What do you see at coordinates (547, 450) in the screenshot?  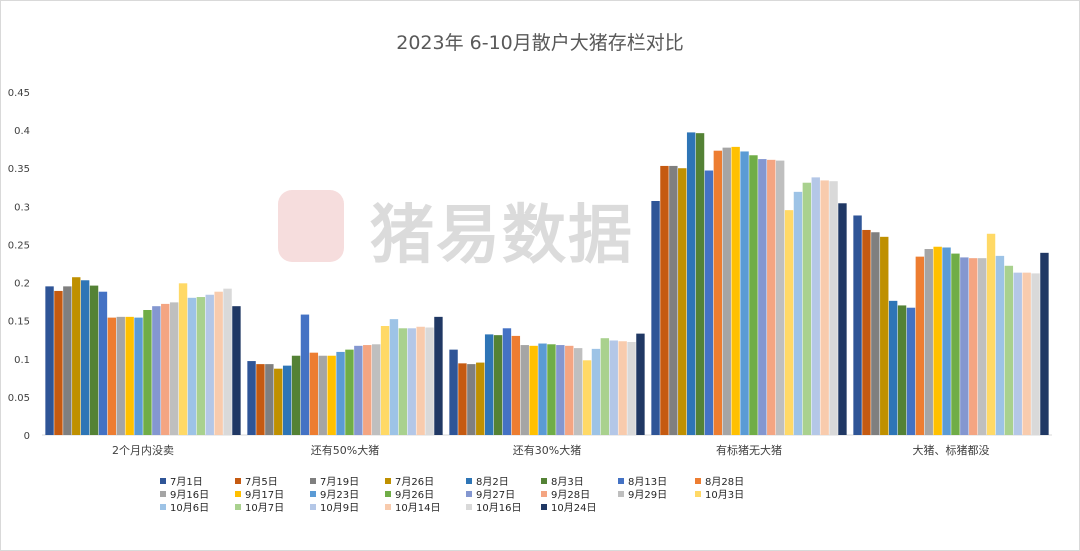 I see `x-category-label: 还有30%大猪` at bounding box center [547, 450].